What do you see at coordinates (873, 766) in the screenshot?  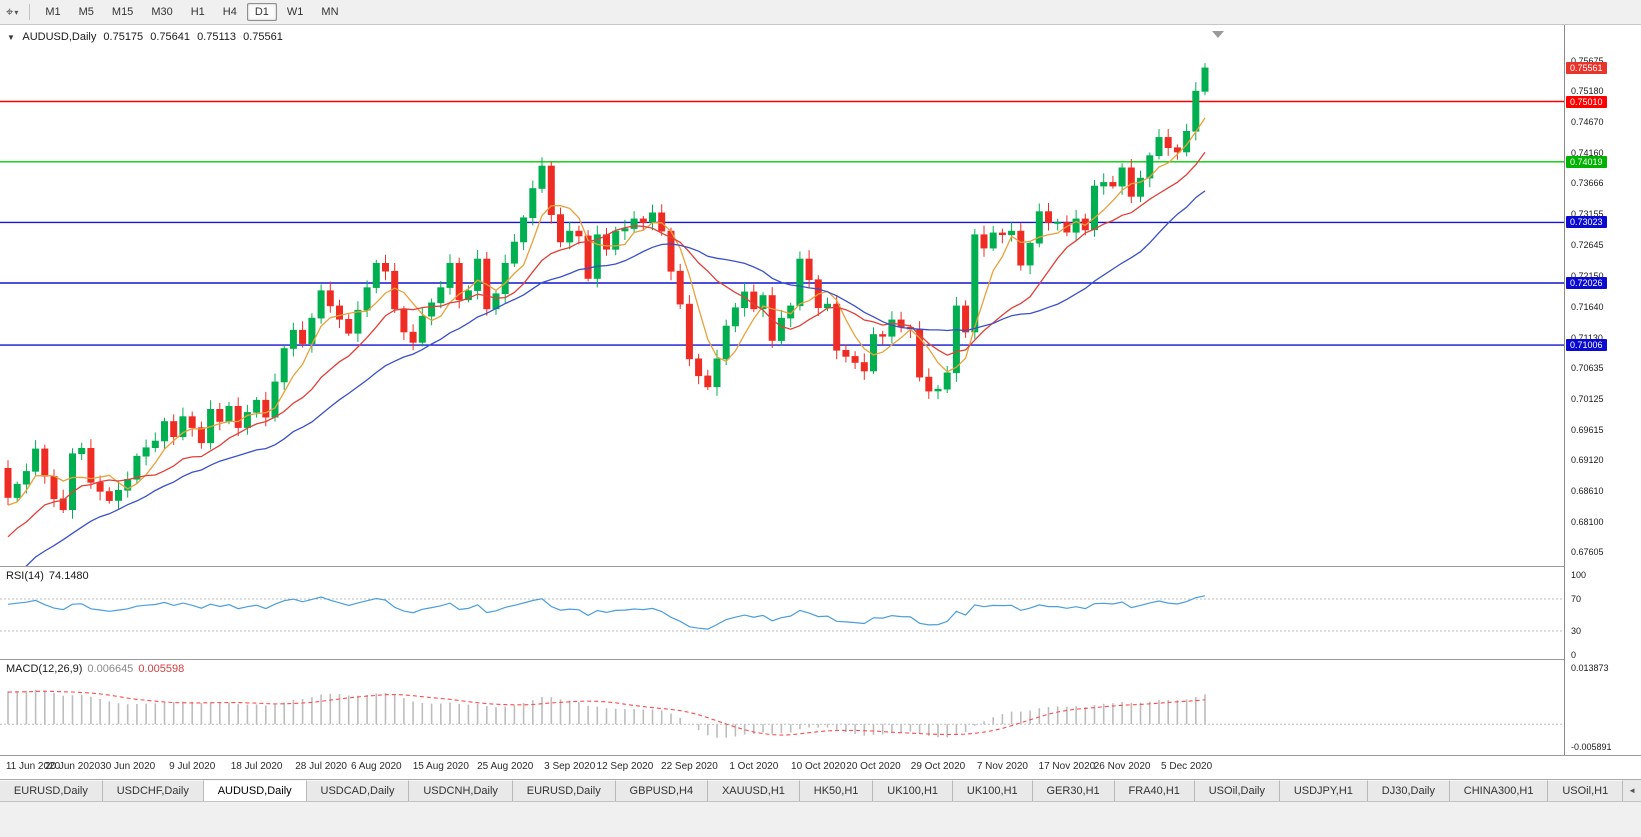 I see `date-label: 20 Oct 2020` at bounding box center [873, 766].